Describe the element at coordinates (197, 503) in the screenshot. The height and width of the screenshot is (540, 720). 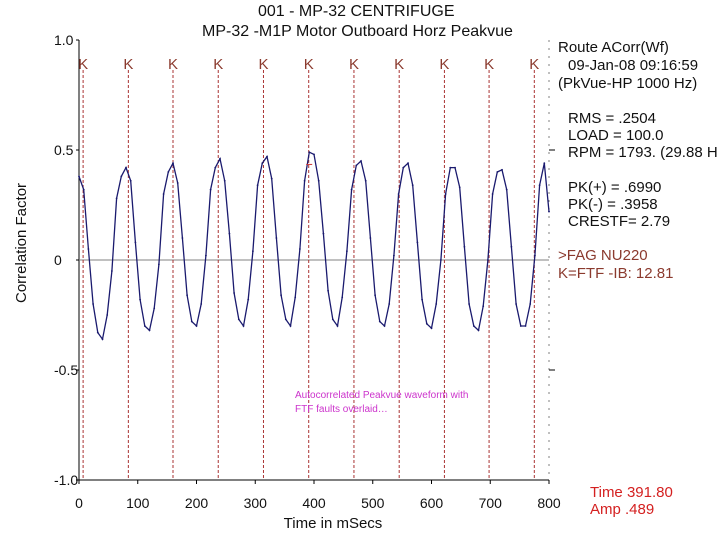
I see `x-tick-label: 200` at that location.